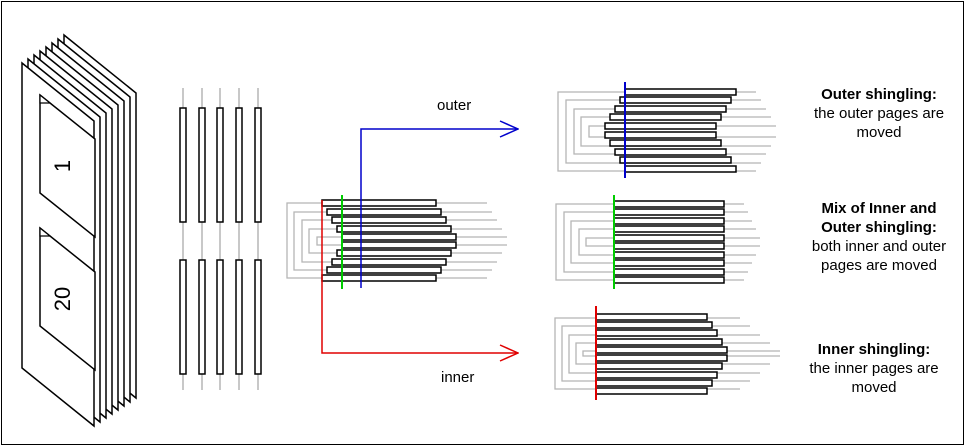 This screenshot has width=965, height=446. Describe the element at coordinates (878, 132) in the screenshot. I see `caption-outer-line2: moved` at that location.